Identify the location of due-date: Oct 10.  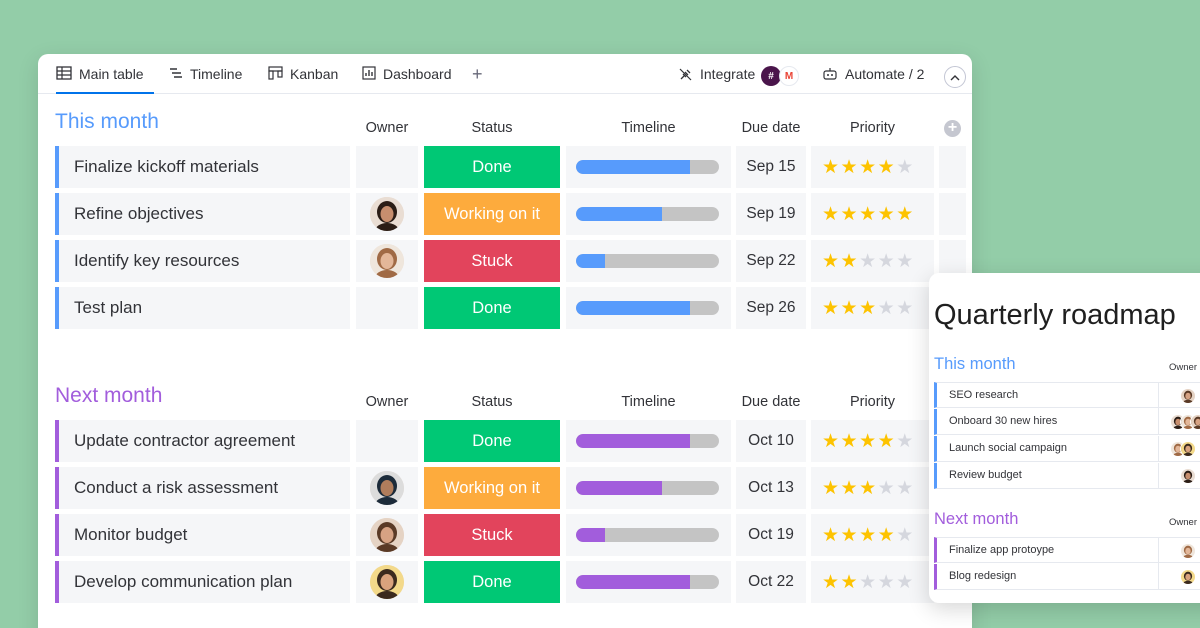
(771, 441).